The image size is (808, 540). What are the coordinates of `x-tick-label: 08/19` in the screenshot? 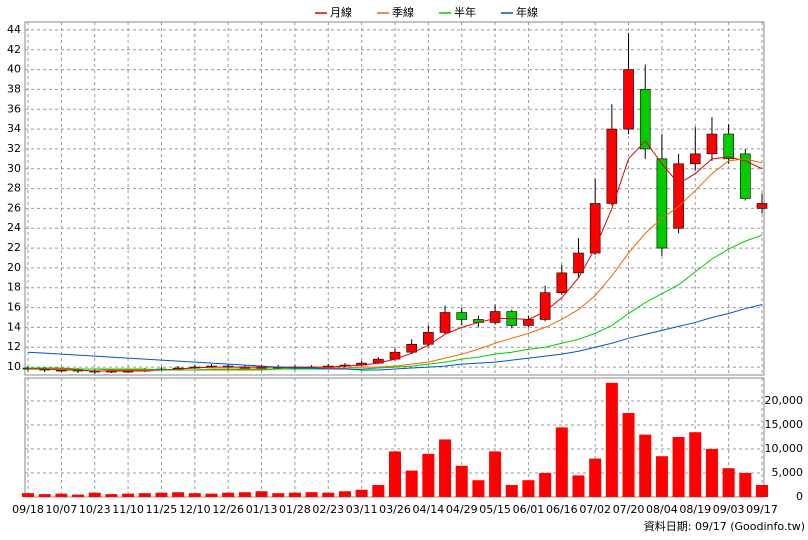 It's located at (695, 509).